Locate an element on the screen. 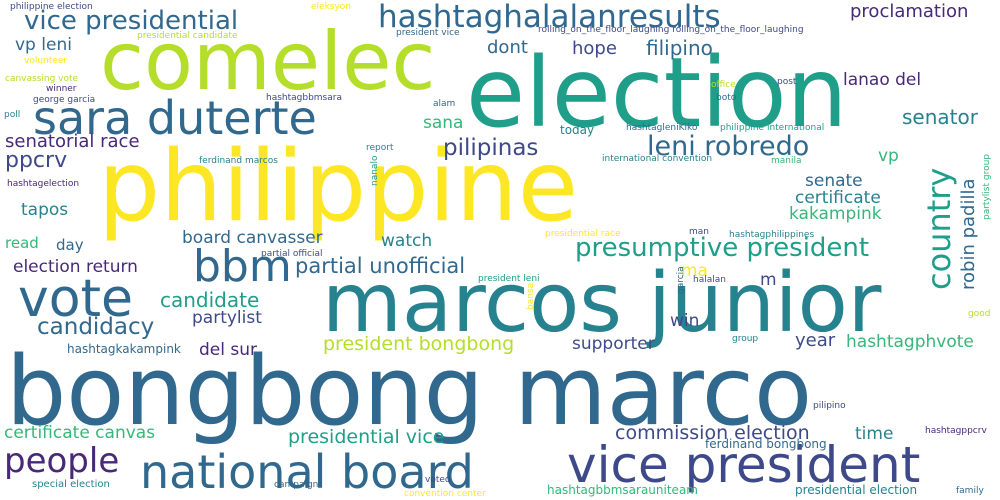 This screenshot has width=1000, height=500. word: partylist is located at coordinates (227, 318).